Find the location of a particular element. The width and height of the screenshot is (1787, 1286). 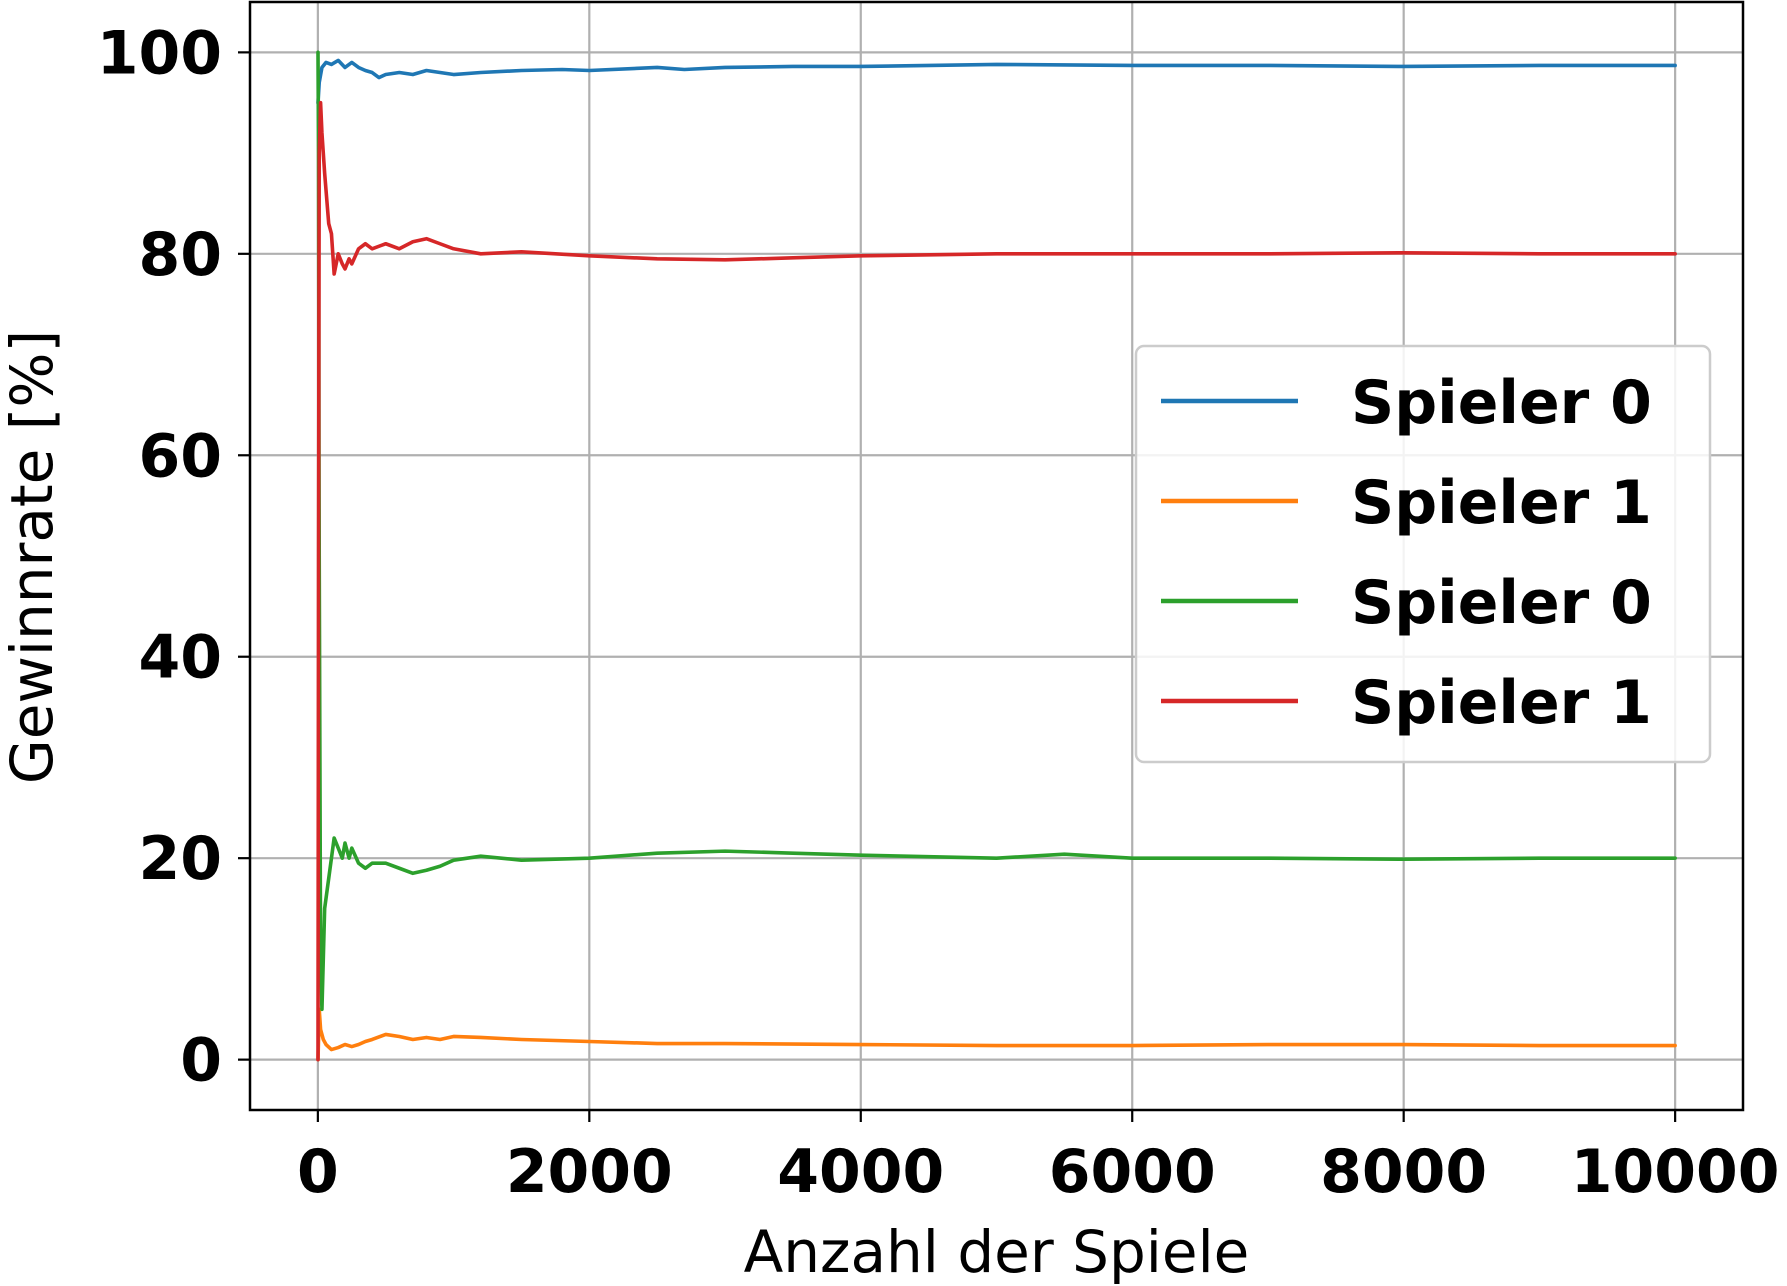

y-tick-label: 0 is located at coordinates (201, 1061).